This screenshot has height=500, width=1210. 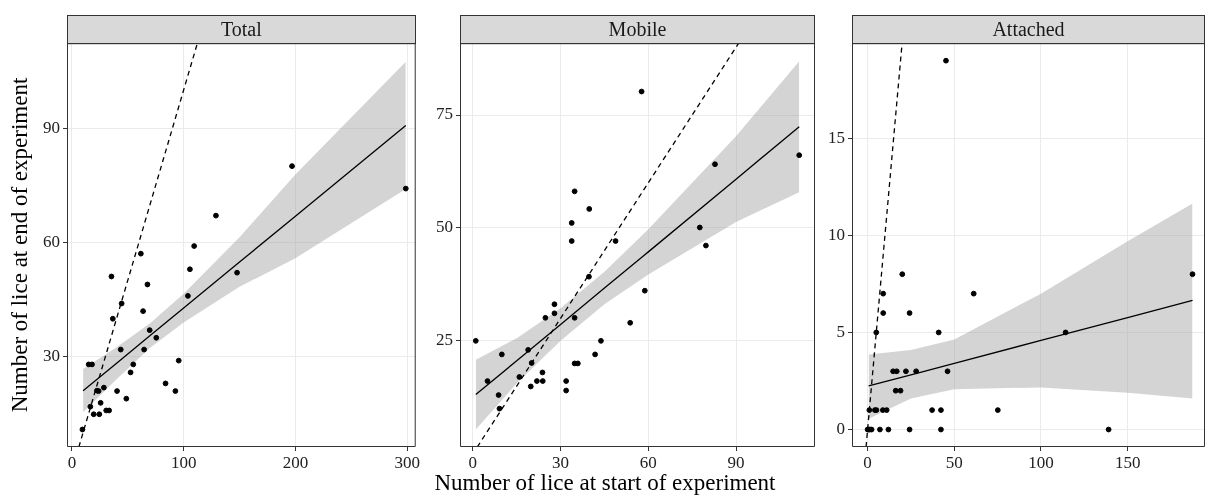 I want to click on y-tick-label: 25, so click(x=444, y=340).